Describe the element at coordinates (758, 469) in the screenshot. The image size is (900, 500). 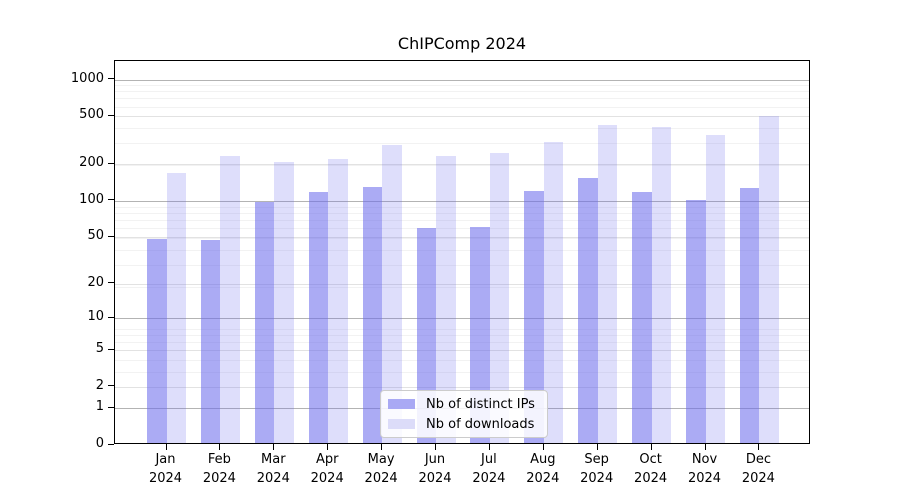
I see `x-tick-label: Dec 2024` at that location.